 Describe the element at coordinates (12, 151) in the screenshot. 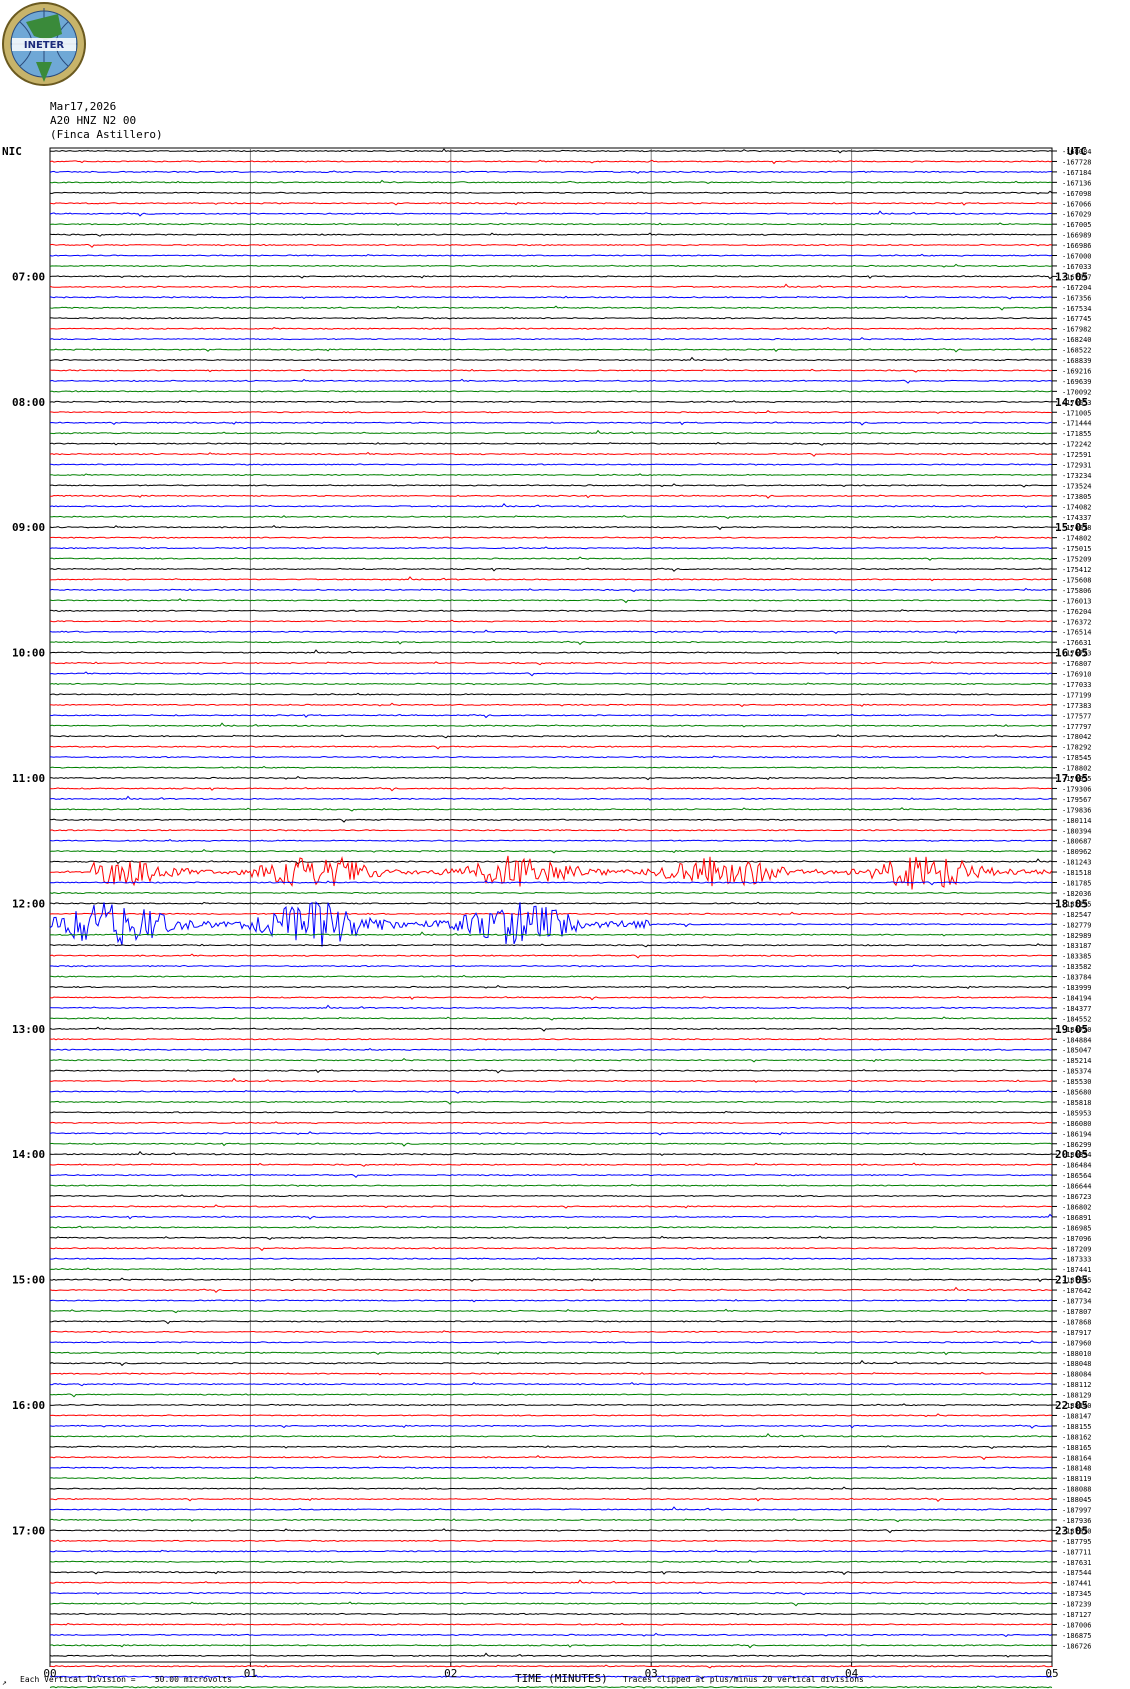

I see `left-zone-label: NIC` at that location.